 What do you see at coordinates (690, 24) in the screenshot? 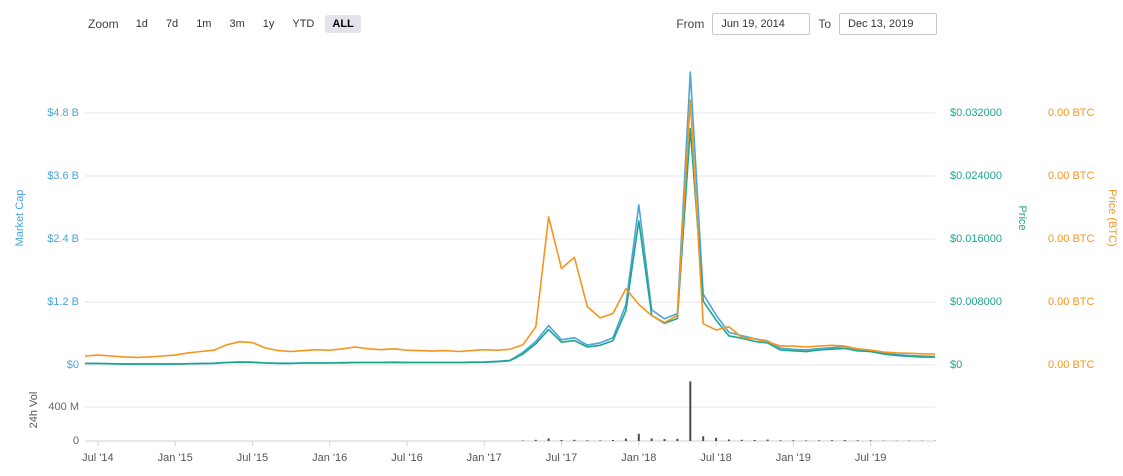
I see `from-label: From` at bounding box center [690, 24].